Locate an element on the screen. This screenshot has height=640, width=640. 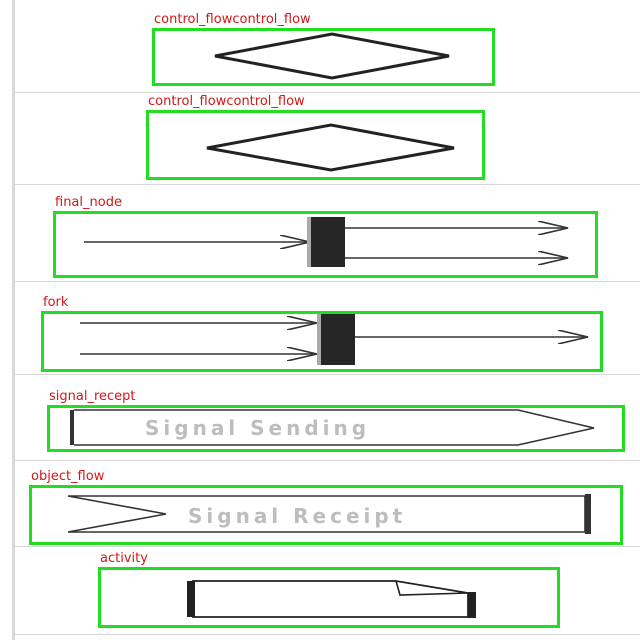
bbox-label: object_flow is located at coordinates (68, 476).